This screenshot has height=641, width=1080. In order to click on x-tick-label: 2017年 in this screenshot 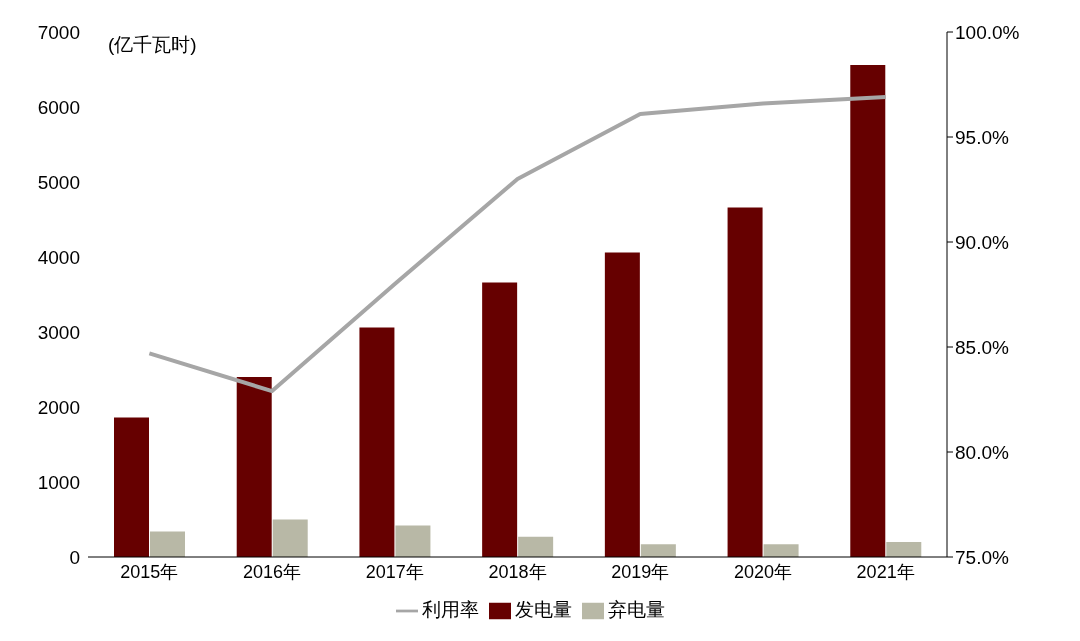, I will do `click(394, 571)`.